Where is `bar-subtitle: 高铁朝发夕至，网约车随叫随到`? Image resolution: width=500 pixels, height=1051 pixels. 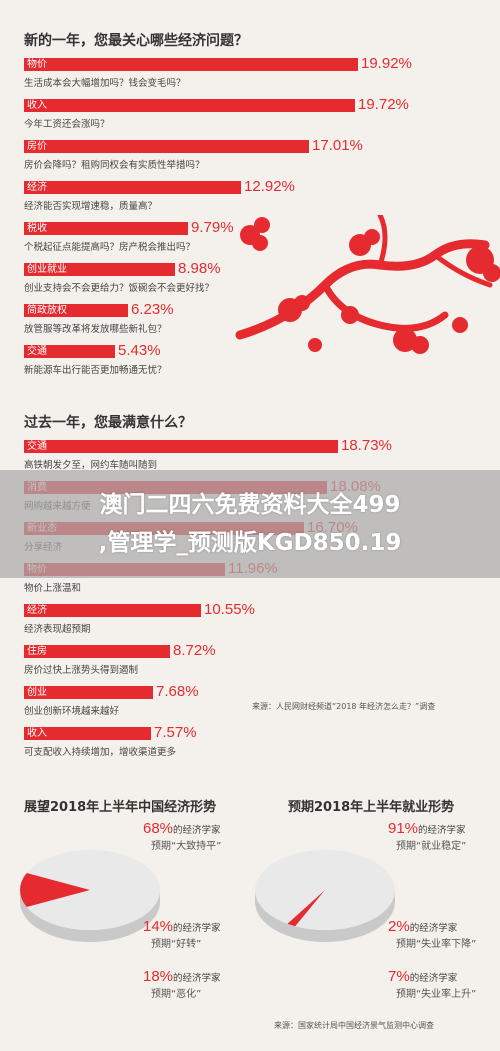
bar-subtitle: 高铁朝发夕至，网约车随叫随到 is located at coordinates (91, 465).